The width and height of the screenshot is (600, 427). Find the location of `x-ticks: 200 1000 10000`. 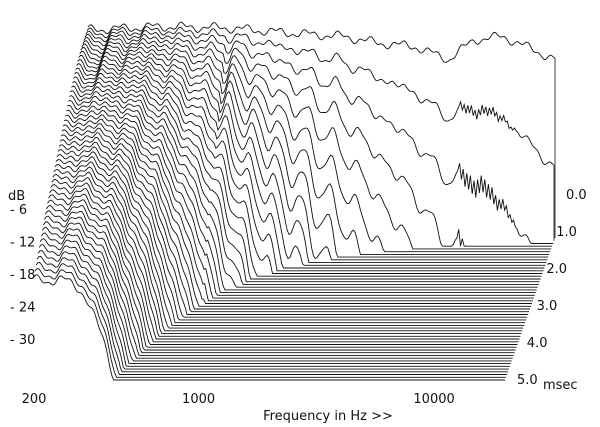

x-ticks: 200 1000 10000 is located at coordinates (238, 399).